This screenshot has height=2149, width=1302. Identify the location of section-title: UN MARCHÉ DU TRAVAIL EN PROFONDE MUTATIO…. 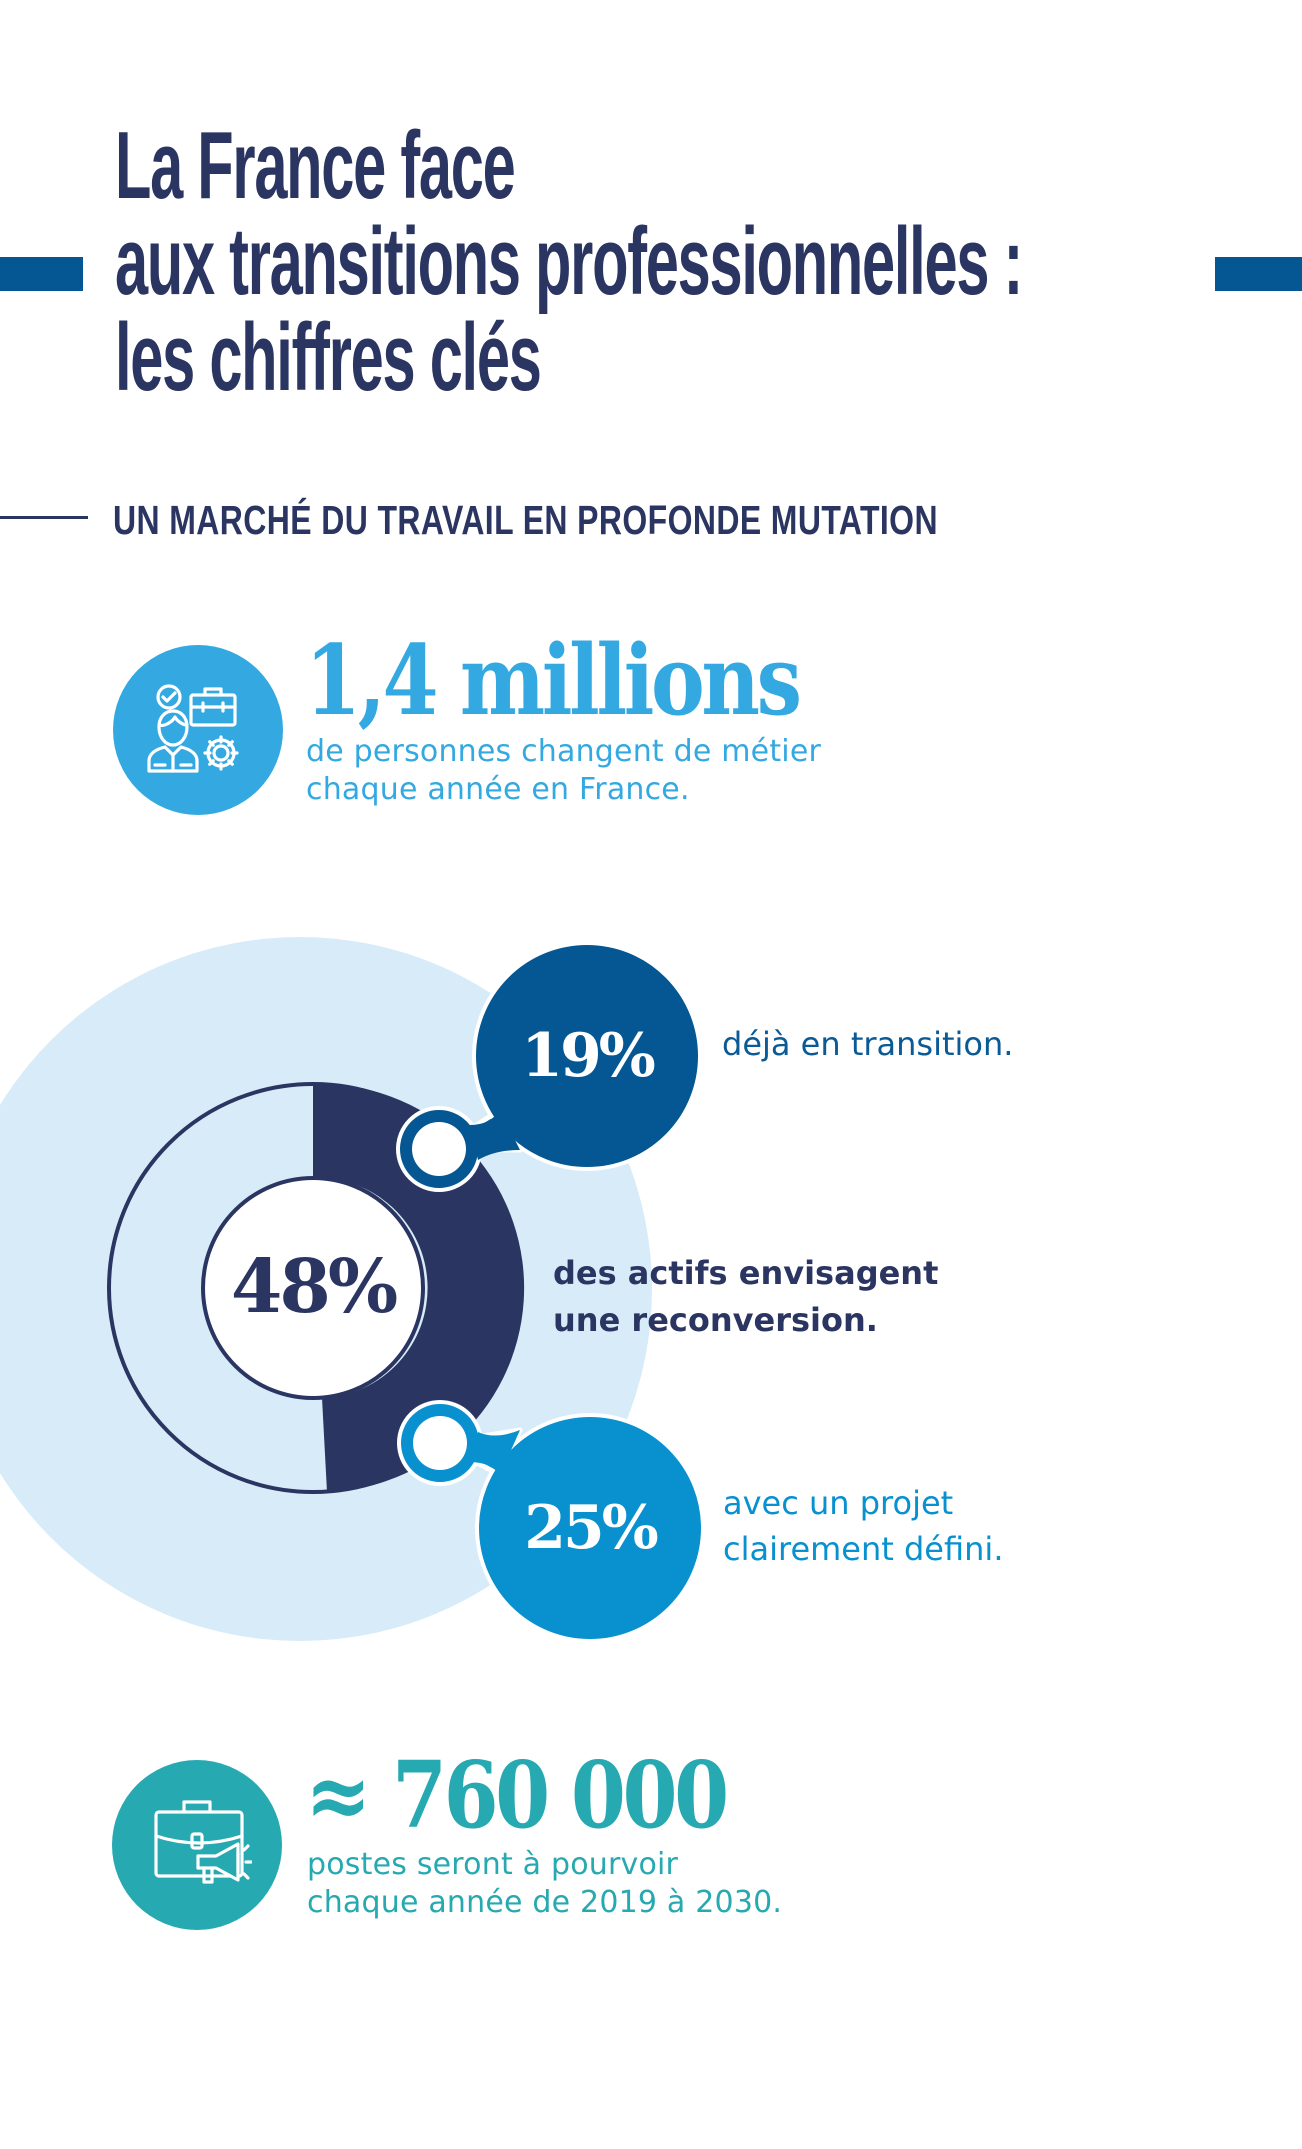
(525, 520).